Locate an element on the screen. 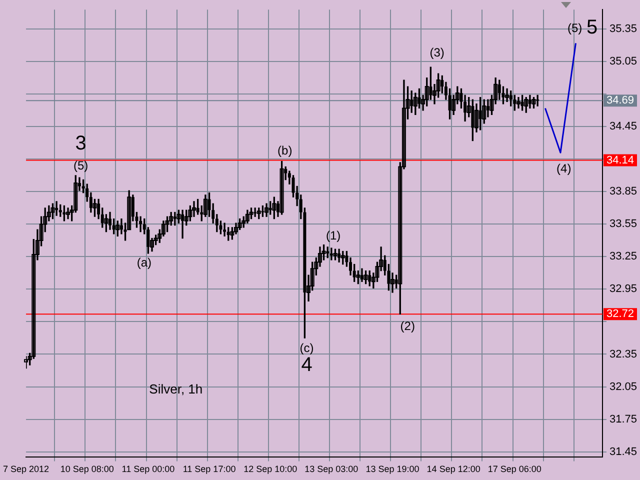 This screenshot has height=480, width=640. y-tick-label: 32.95 is located at coordinates (623, 289).